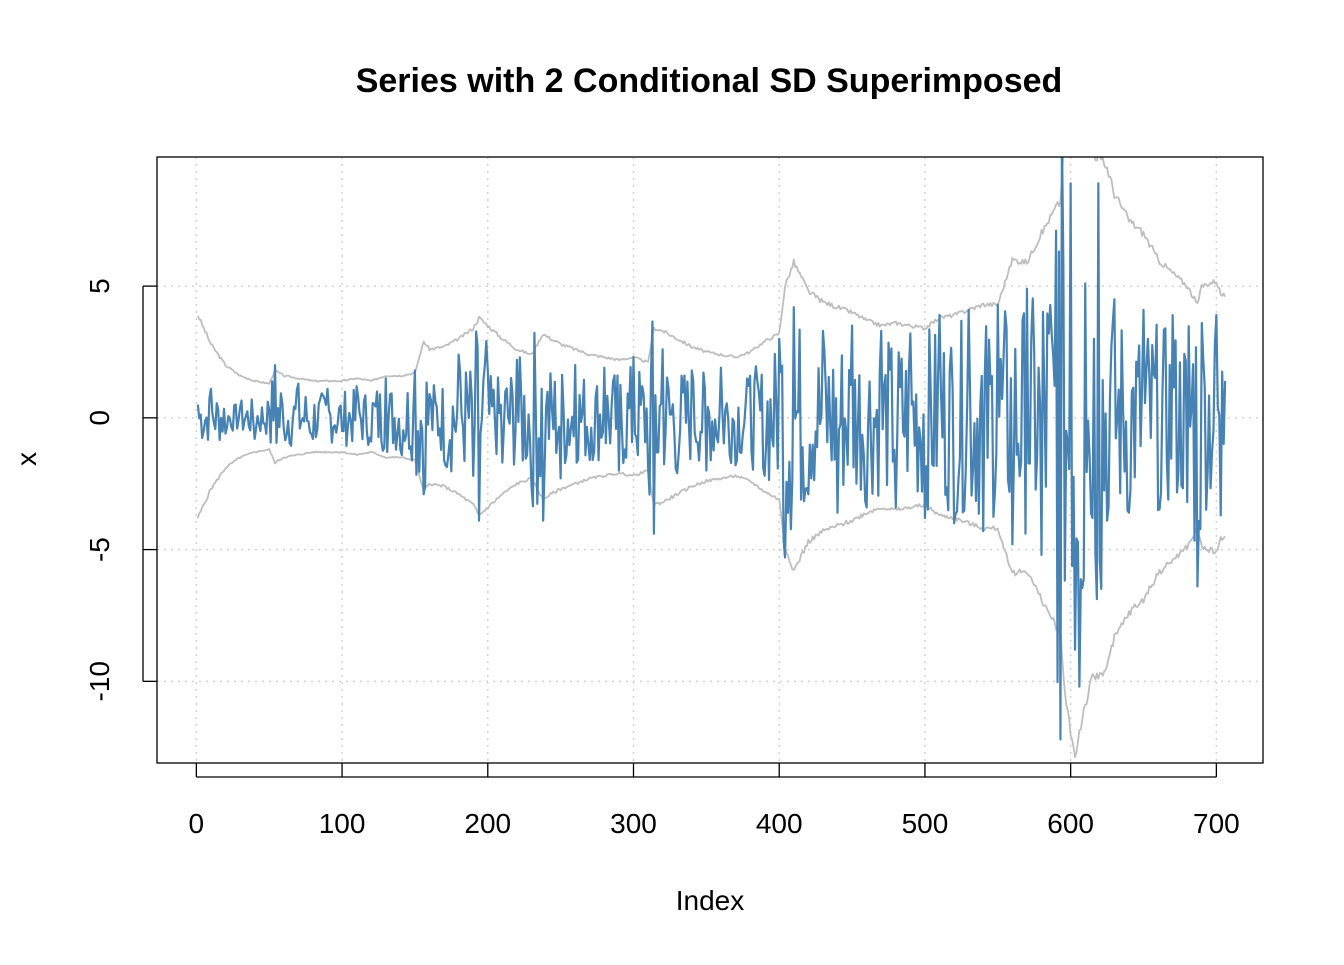  What do you see at coordinates (925, 823) in the screenshot?
I see `x-tick-label: 500` at bounding box center [925, 823].